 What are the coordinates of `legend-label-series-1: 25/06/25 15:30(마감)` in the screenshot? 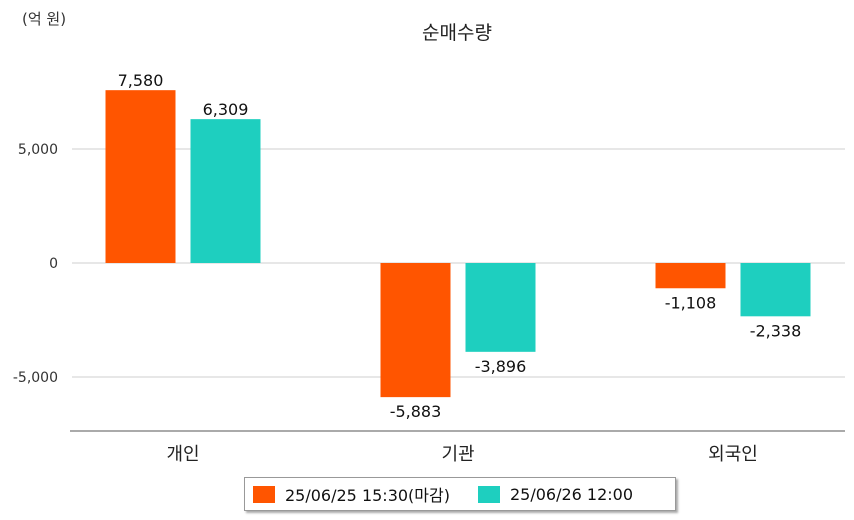 It's located at (367, 495).